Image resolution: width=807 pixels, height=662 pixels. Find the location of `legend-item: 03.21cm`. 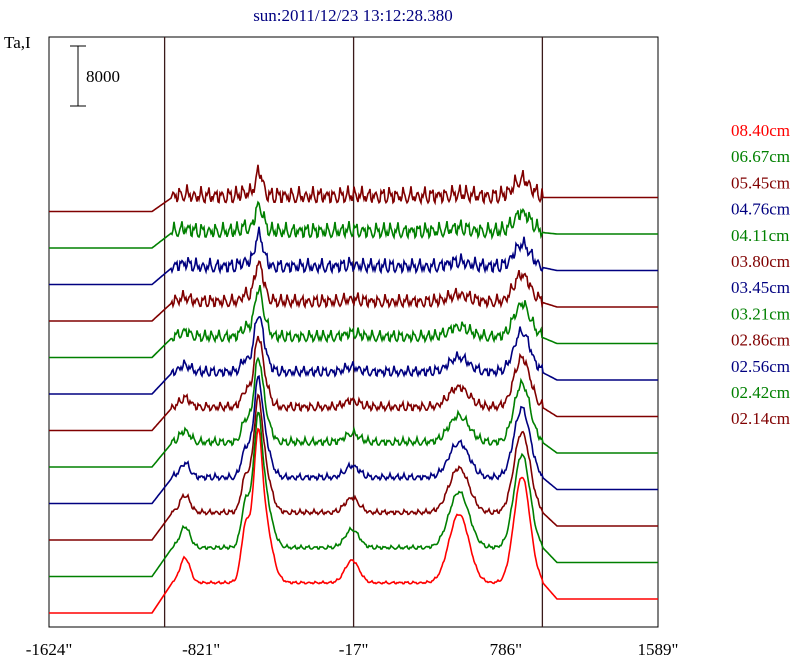

legend-item: 03.21cm is located at coordinates (760, 313).